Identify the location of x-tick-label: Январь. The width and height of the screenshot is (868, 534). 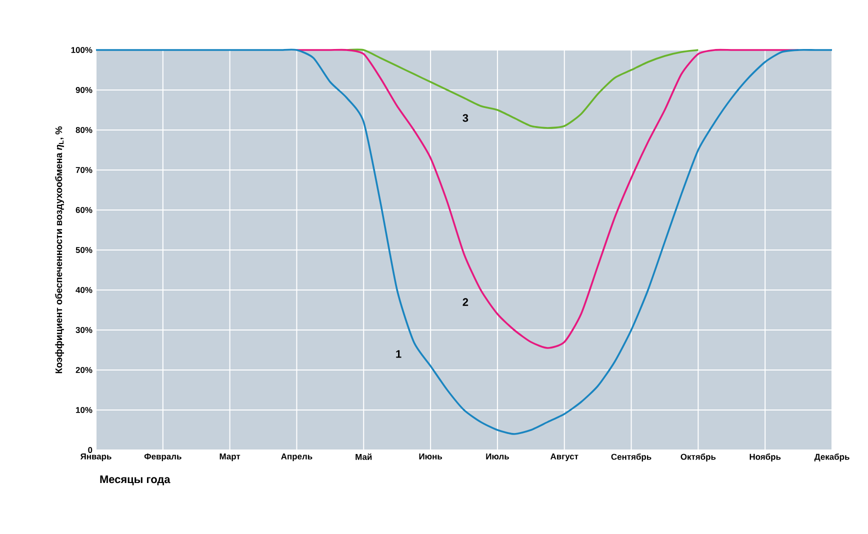
(96, 458).